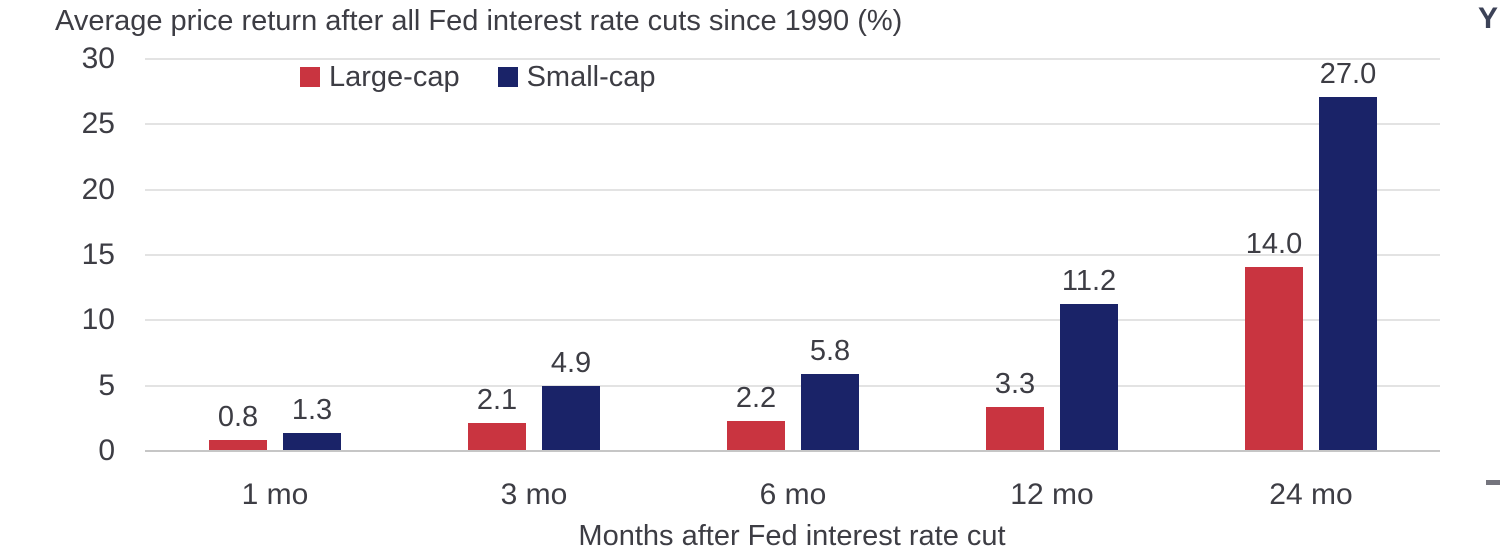  Describe the element at coordinates (1348, 74) in the screenshot. I see `bar-value-label: 27.0` at that location.